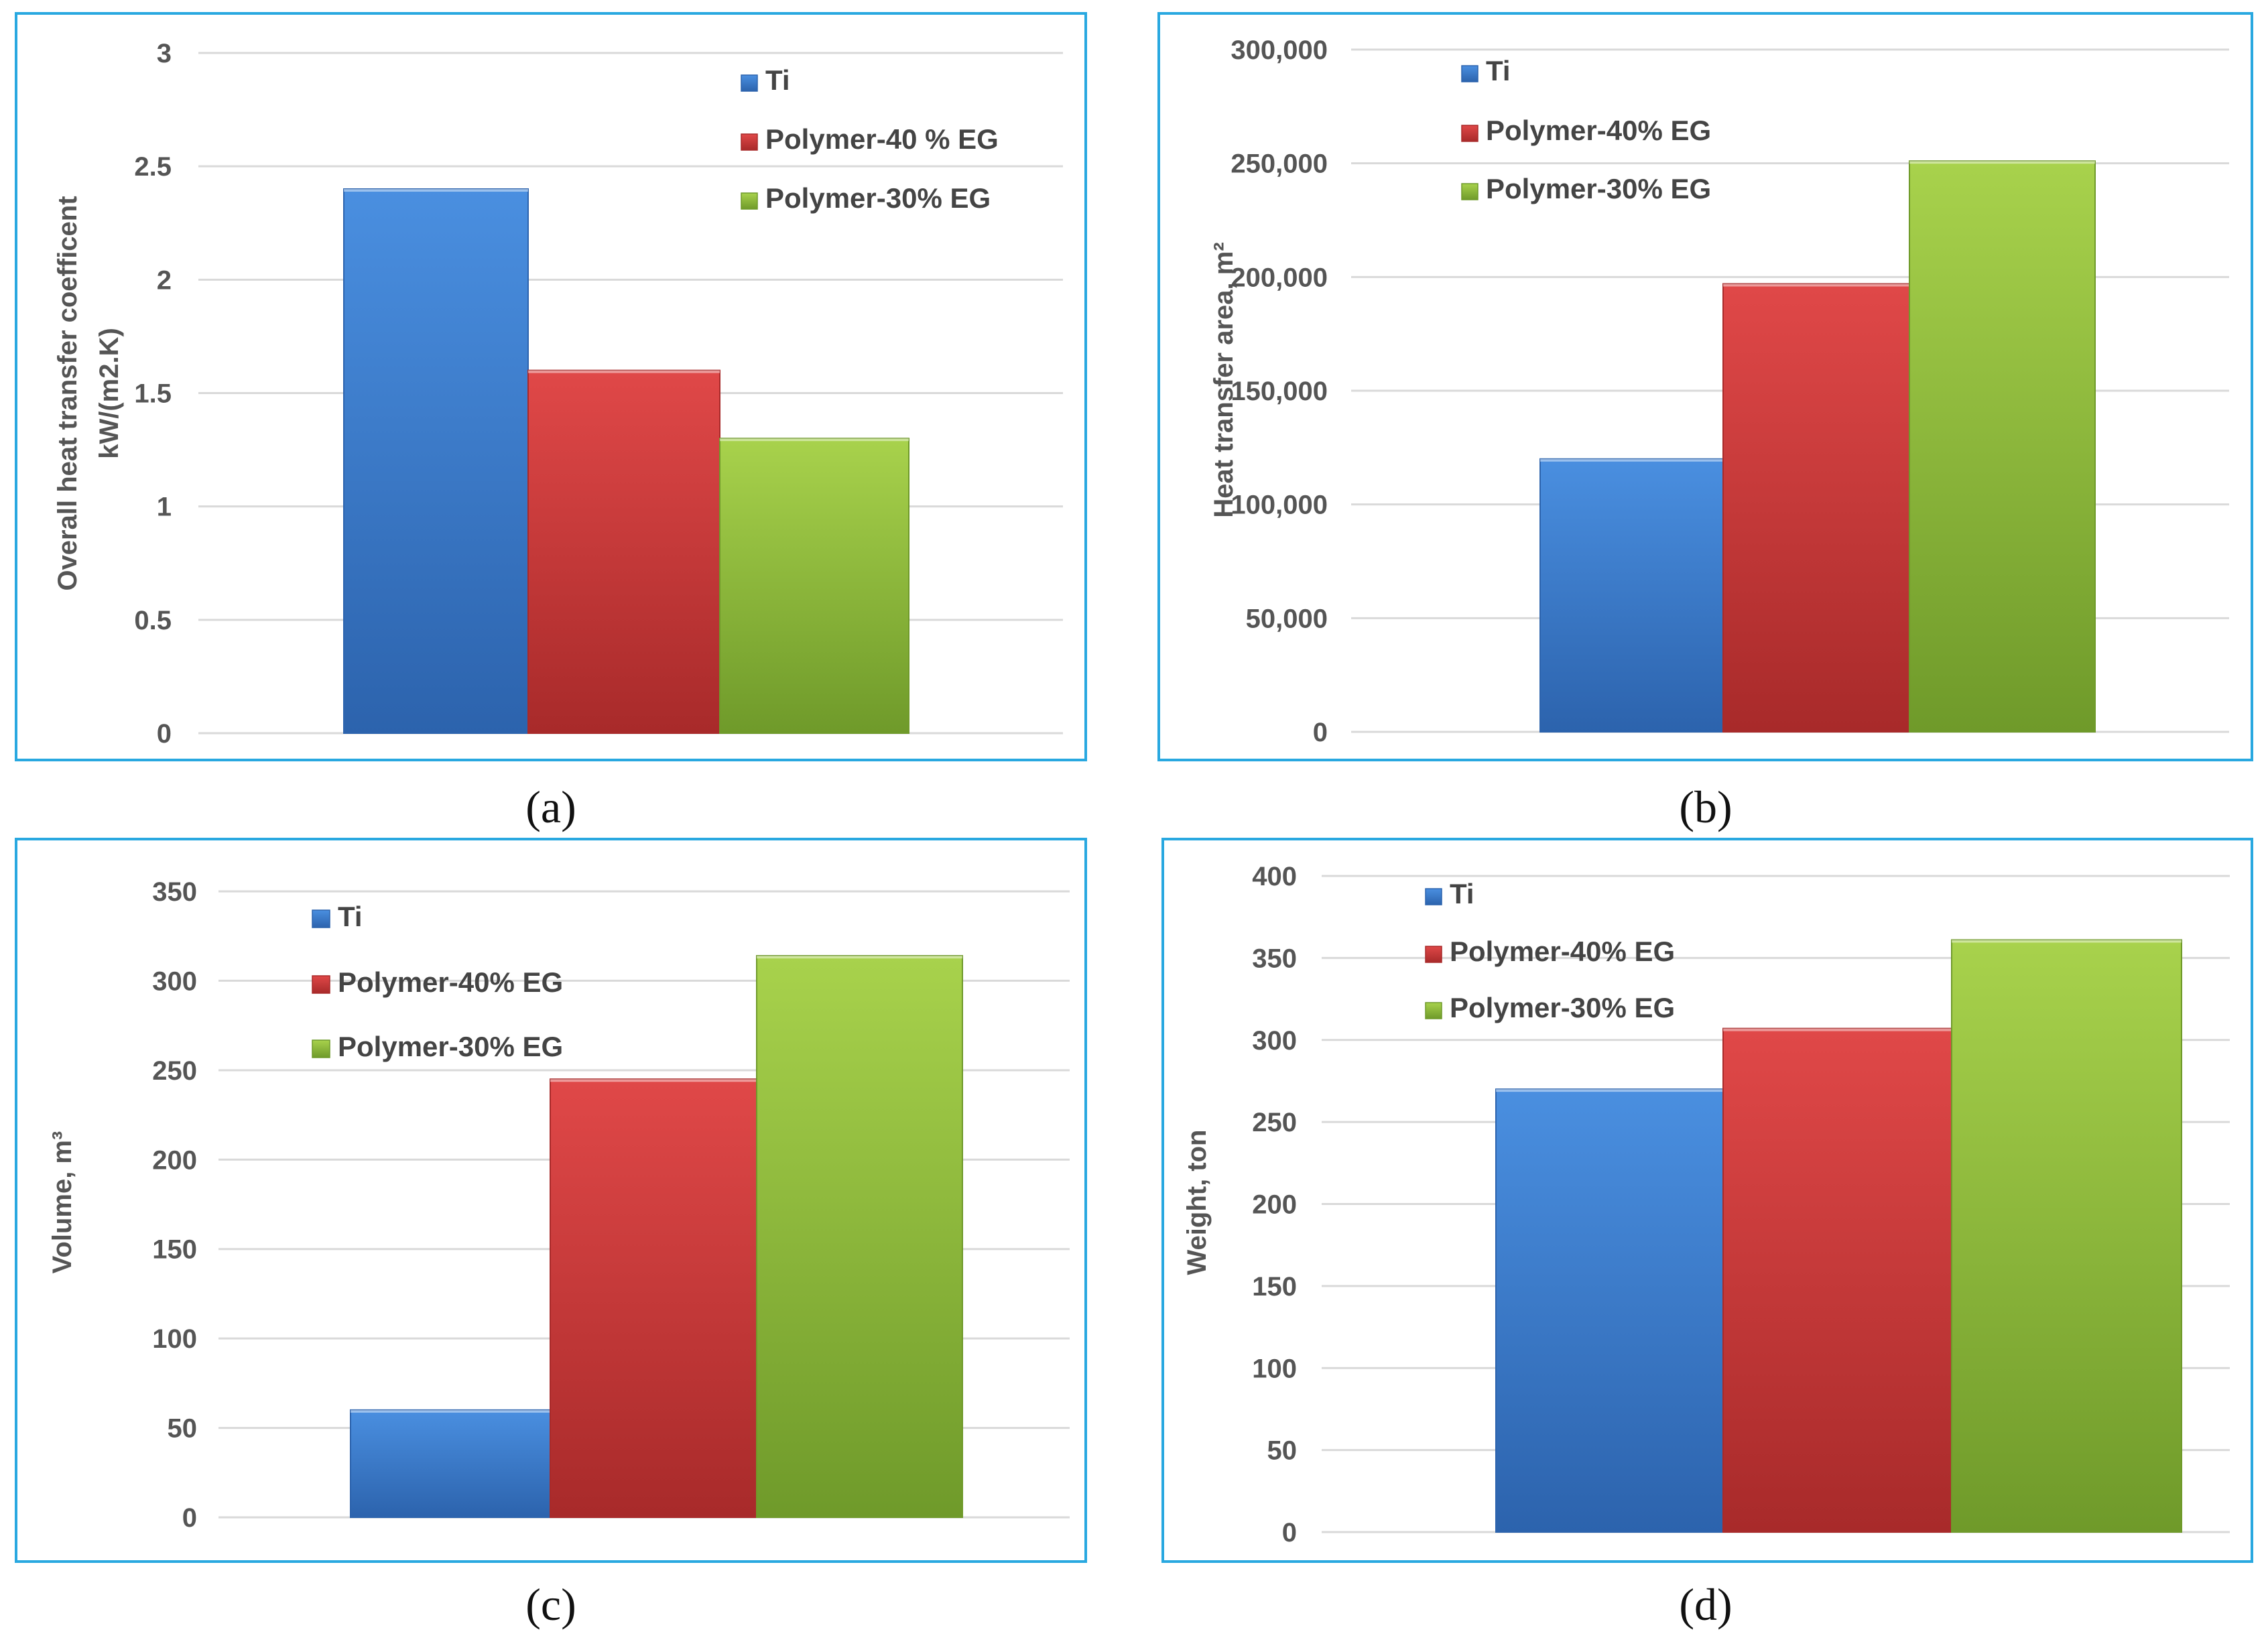 The width and height of the screenshot is (2268, 1646). Describe the element at coordinates (1274, 876) in the screenshot. I see `y-tick-label: 400` at that location.